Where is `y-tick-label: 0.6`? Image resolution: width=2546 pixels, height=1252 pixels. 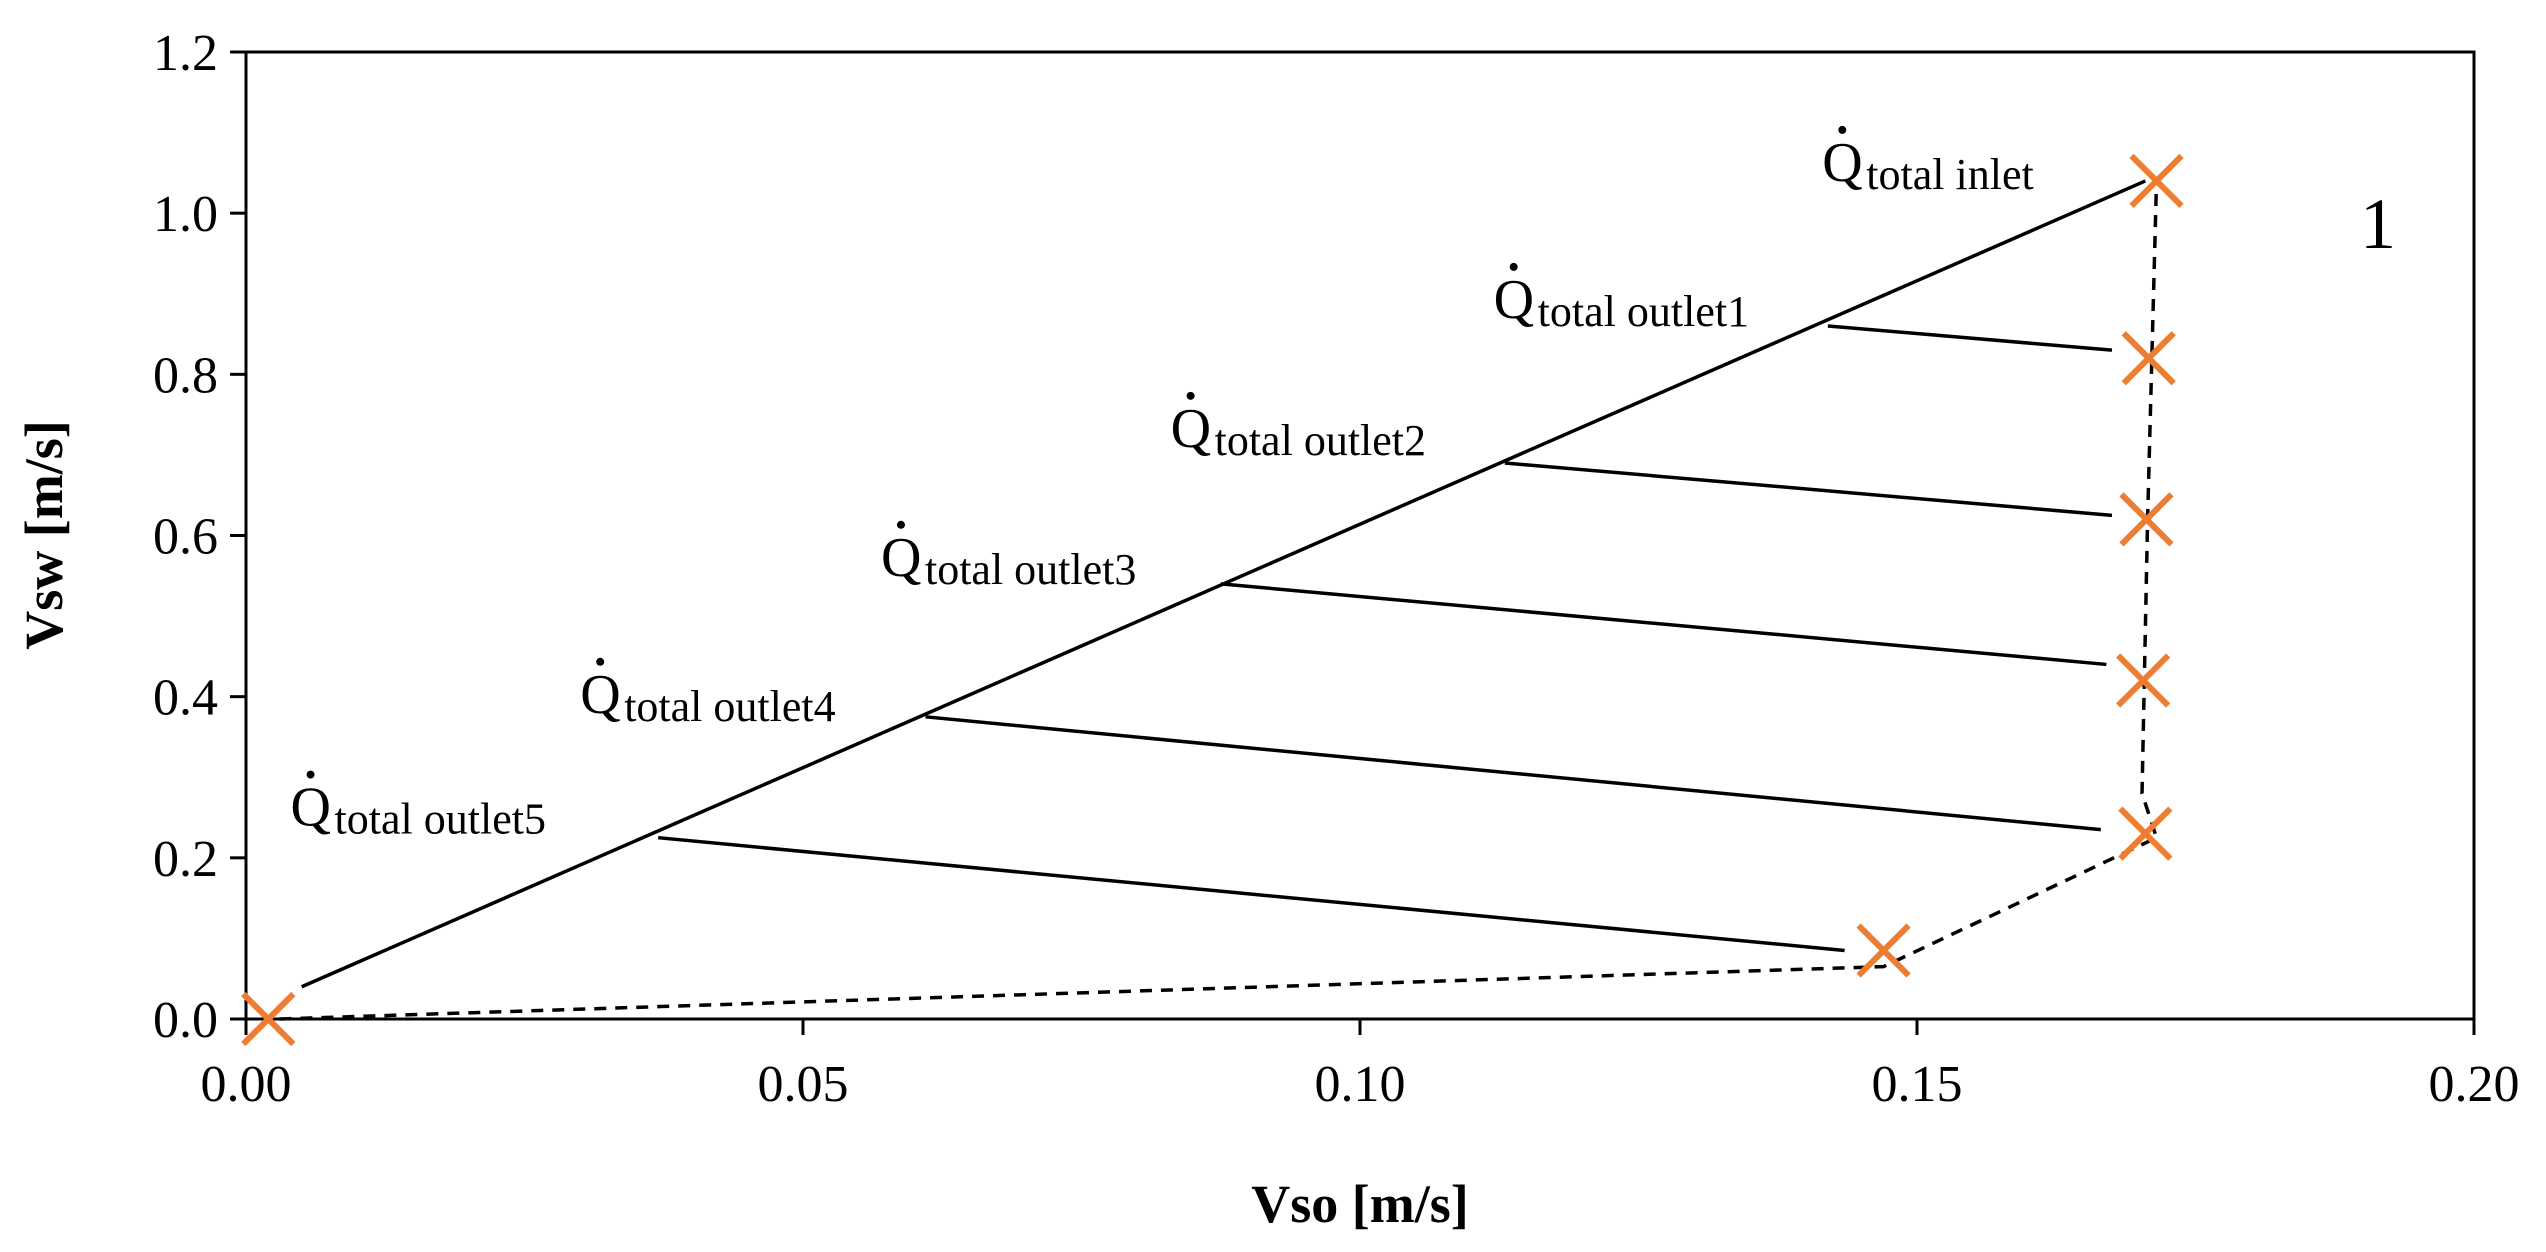
y-tick-label: 0.6 is located at coordinates (185, 537).